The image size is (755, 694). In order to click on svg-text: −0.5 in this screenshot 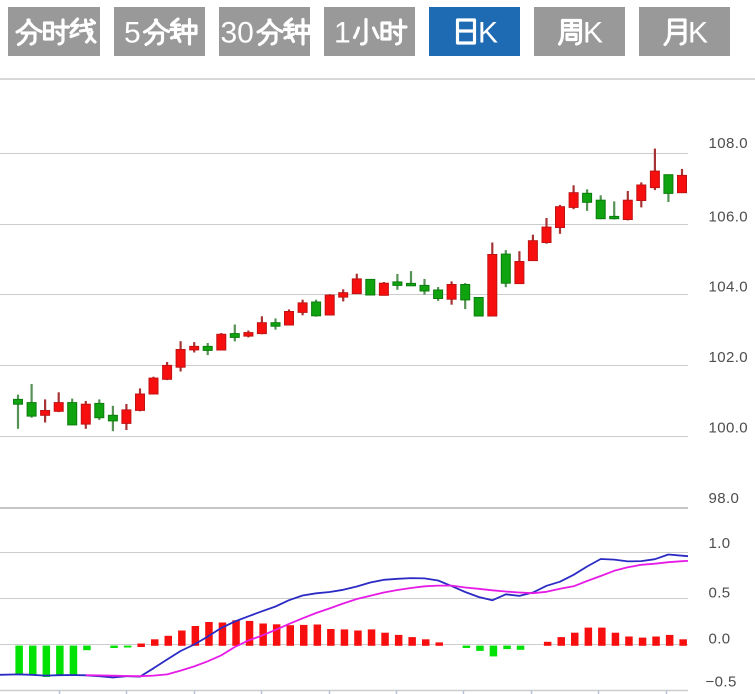, I will do `click(721, 682)`.